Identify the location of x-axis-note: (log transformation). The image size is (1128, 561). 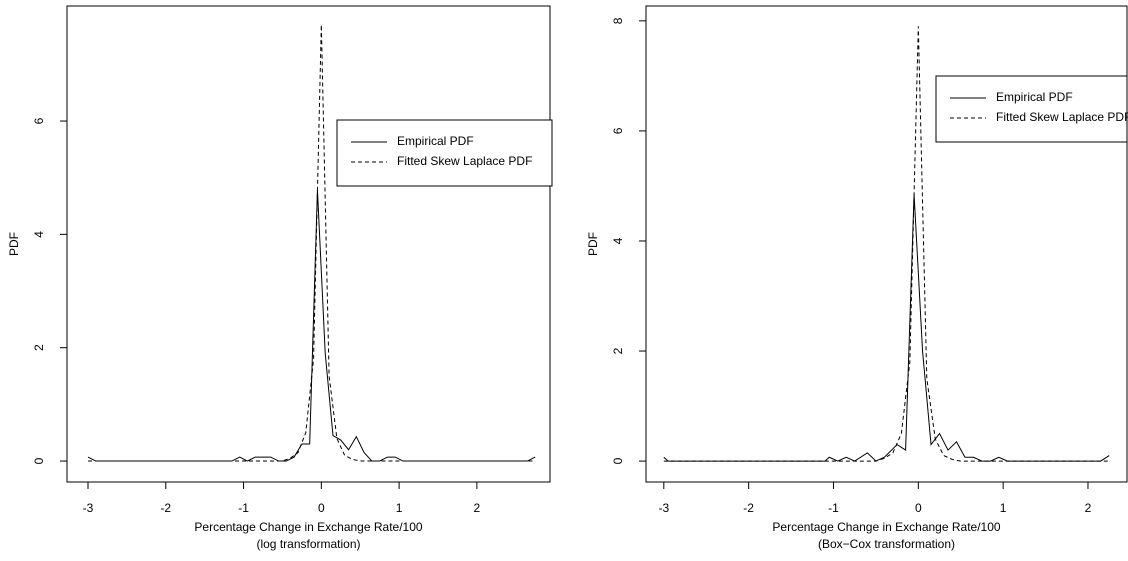
(308, 544).